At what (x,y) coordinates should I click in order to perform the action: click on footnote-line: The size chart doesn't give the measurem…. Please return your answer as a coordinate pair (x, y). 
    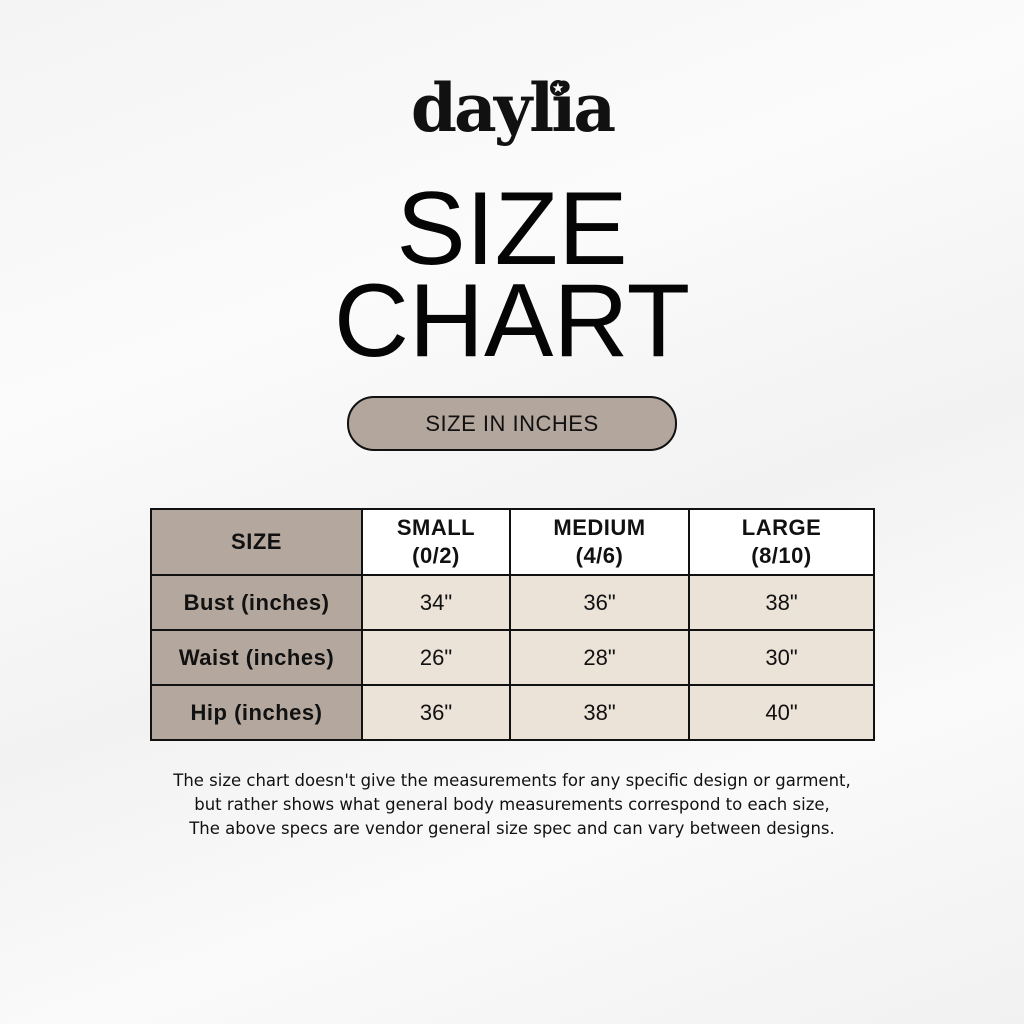
    Looking at the image, I should click on (512, 780).